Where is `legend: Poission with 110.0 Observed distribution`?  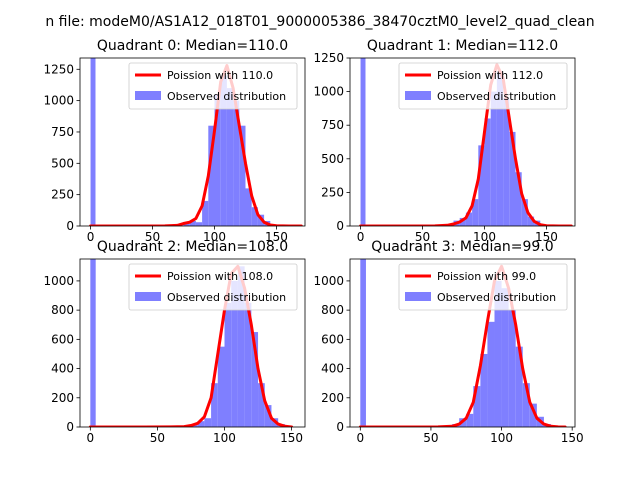 legend: Poission with 110.0 Observed distribution is located at coordinates (213, 86).